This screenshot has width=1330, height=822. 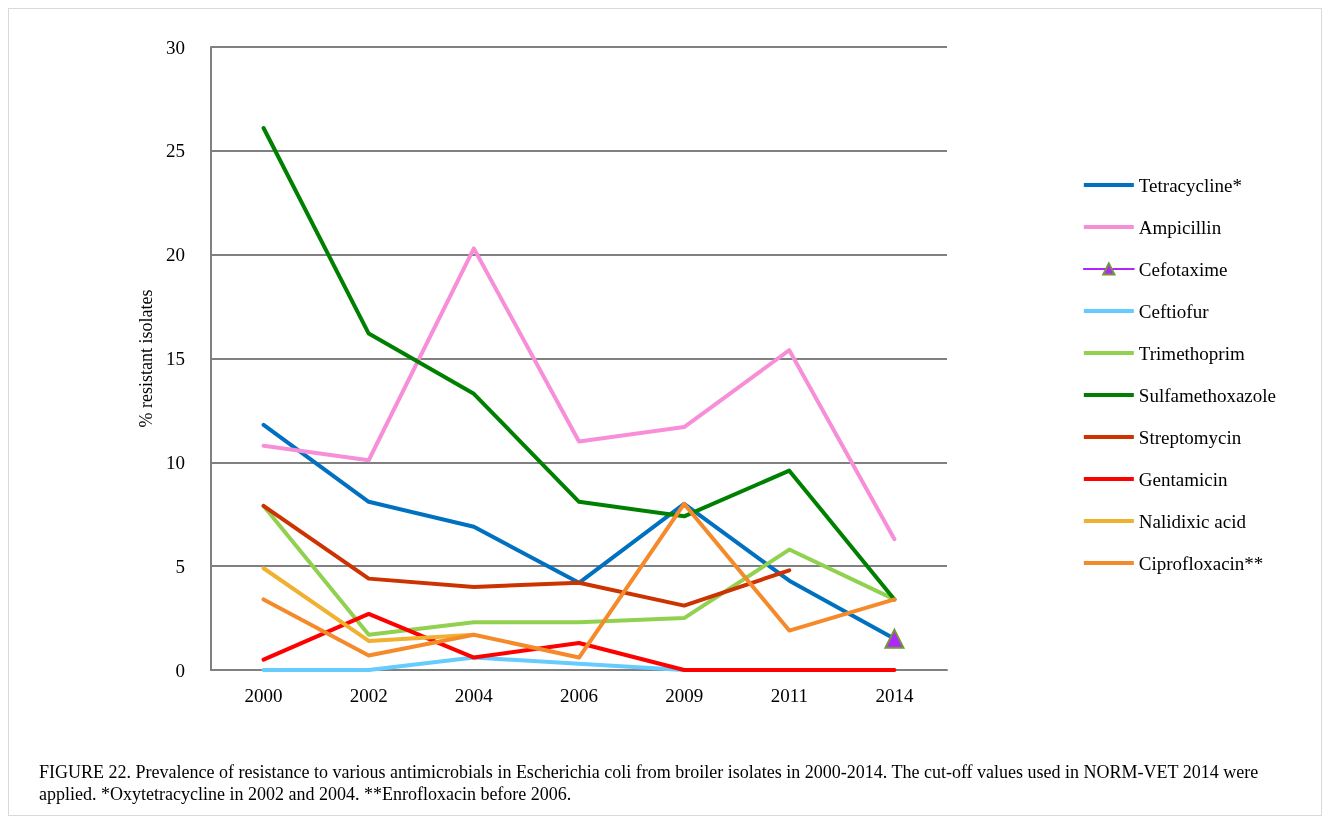 What do you see at coordinates (1183, 479) in the screenshot?
I see `legend-label: Gentamicin` at bounding box center [1183, 479].